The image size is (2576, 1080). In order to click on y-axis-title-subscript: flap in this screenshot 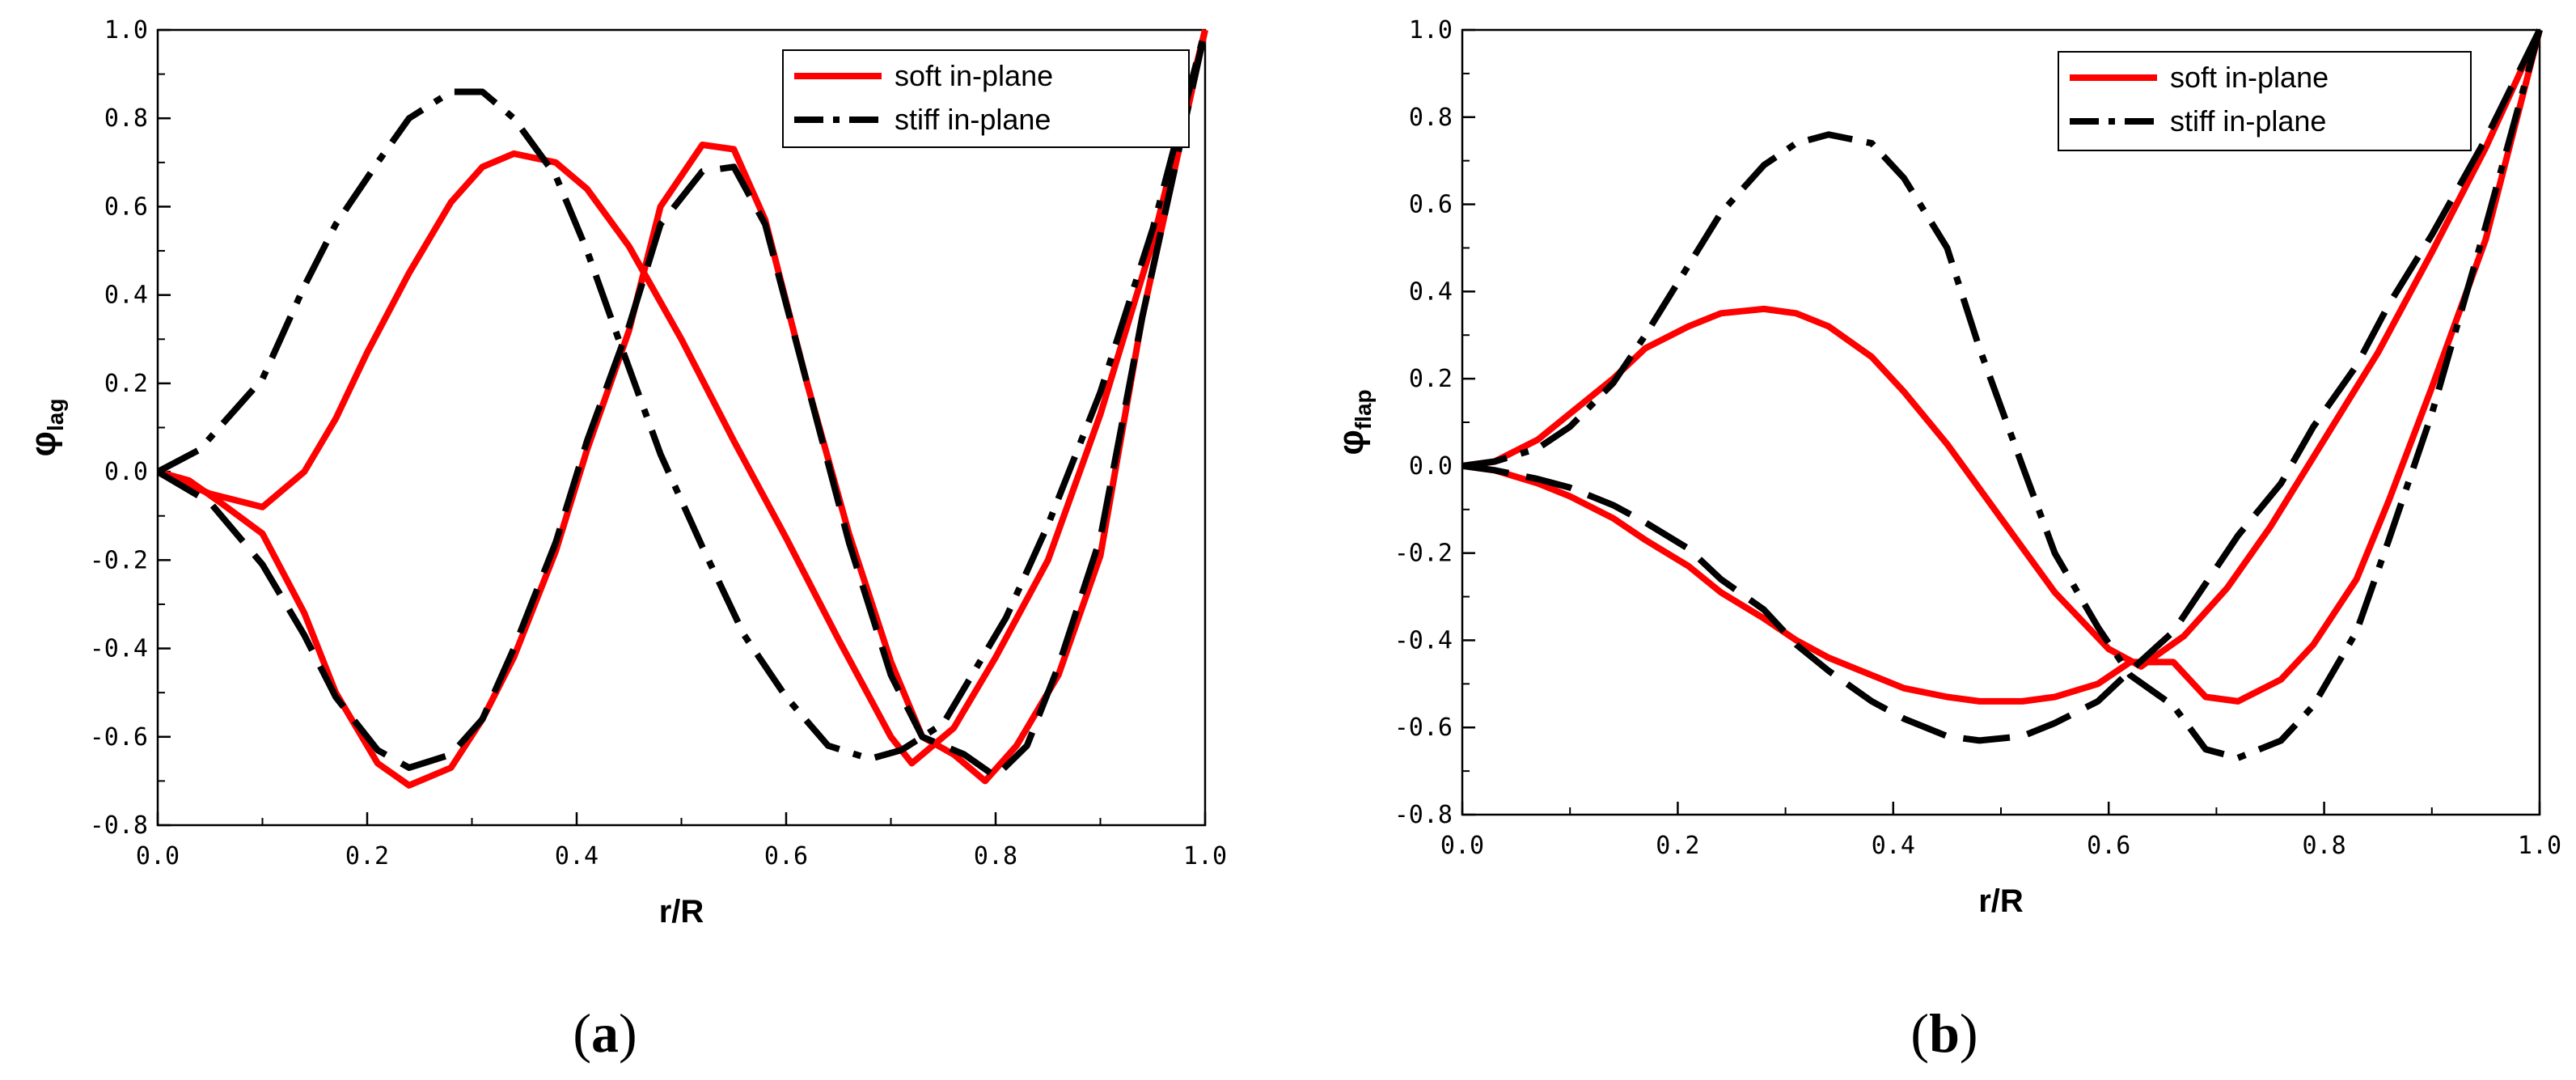, I will do `click(1363, 409)`.